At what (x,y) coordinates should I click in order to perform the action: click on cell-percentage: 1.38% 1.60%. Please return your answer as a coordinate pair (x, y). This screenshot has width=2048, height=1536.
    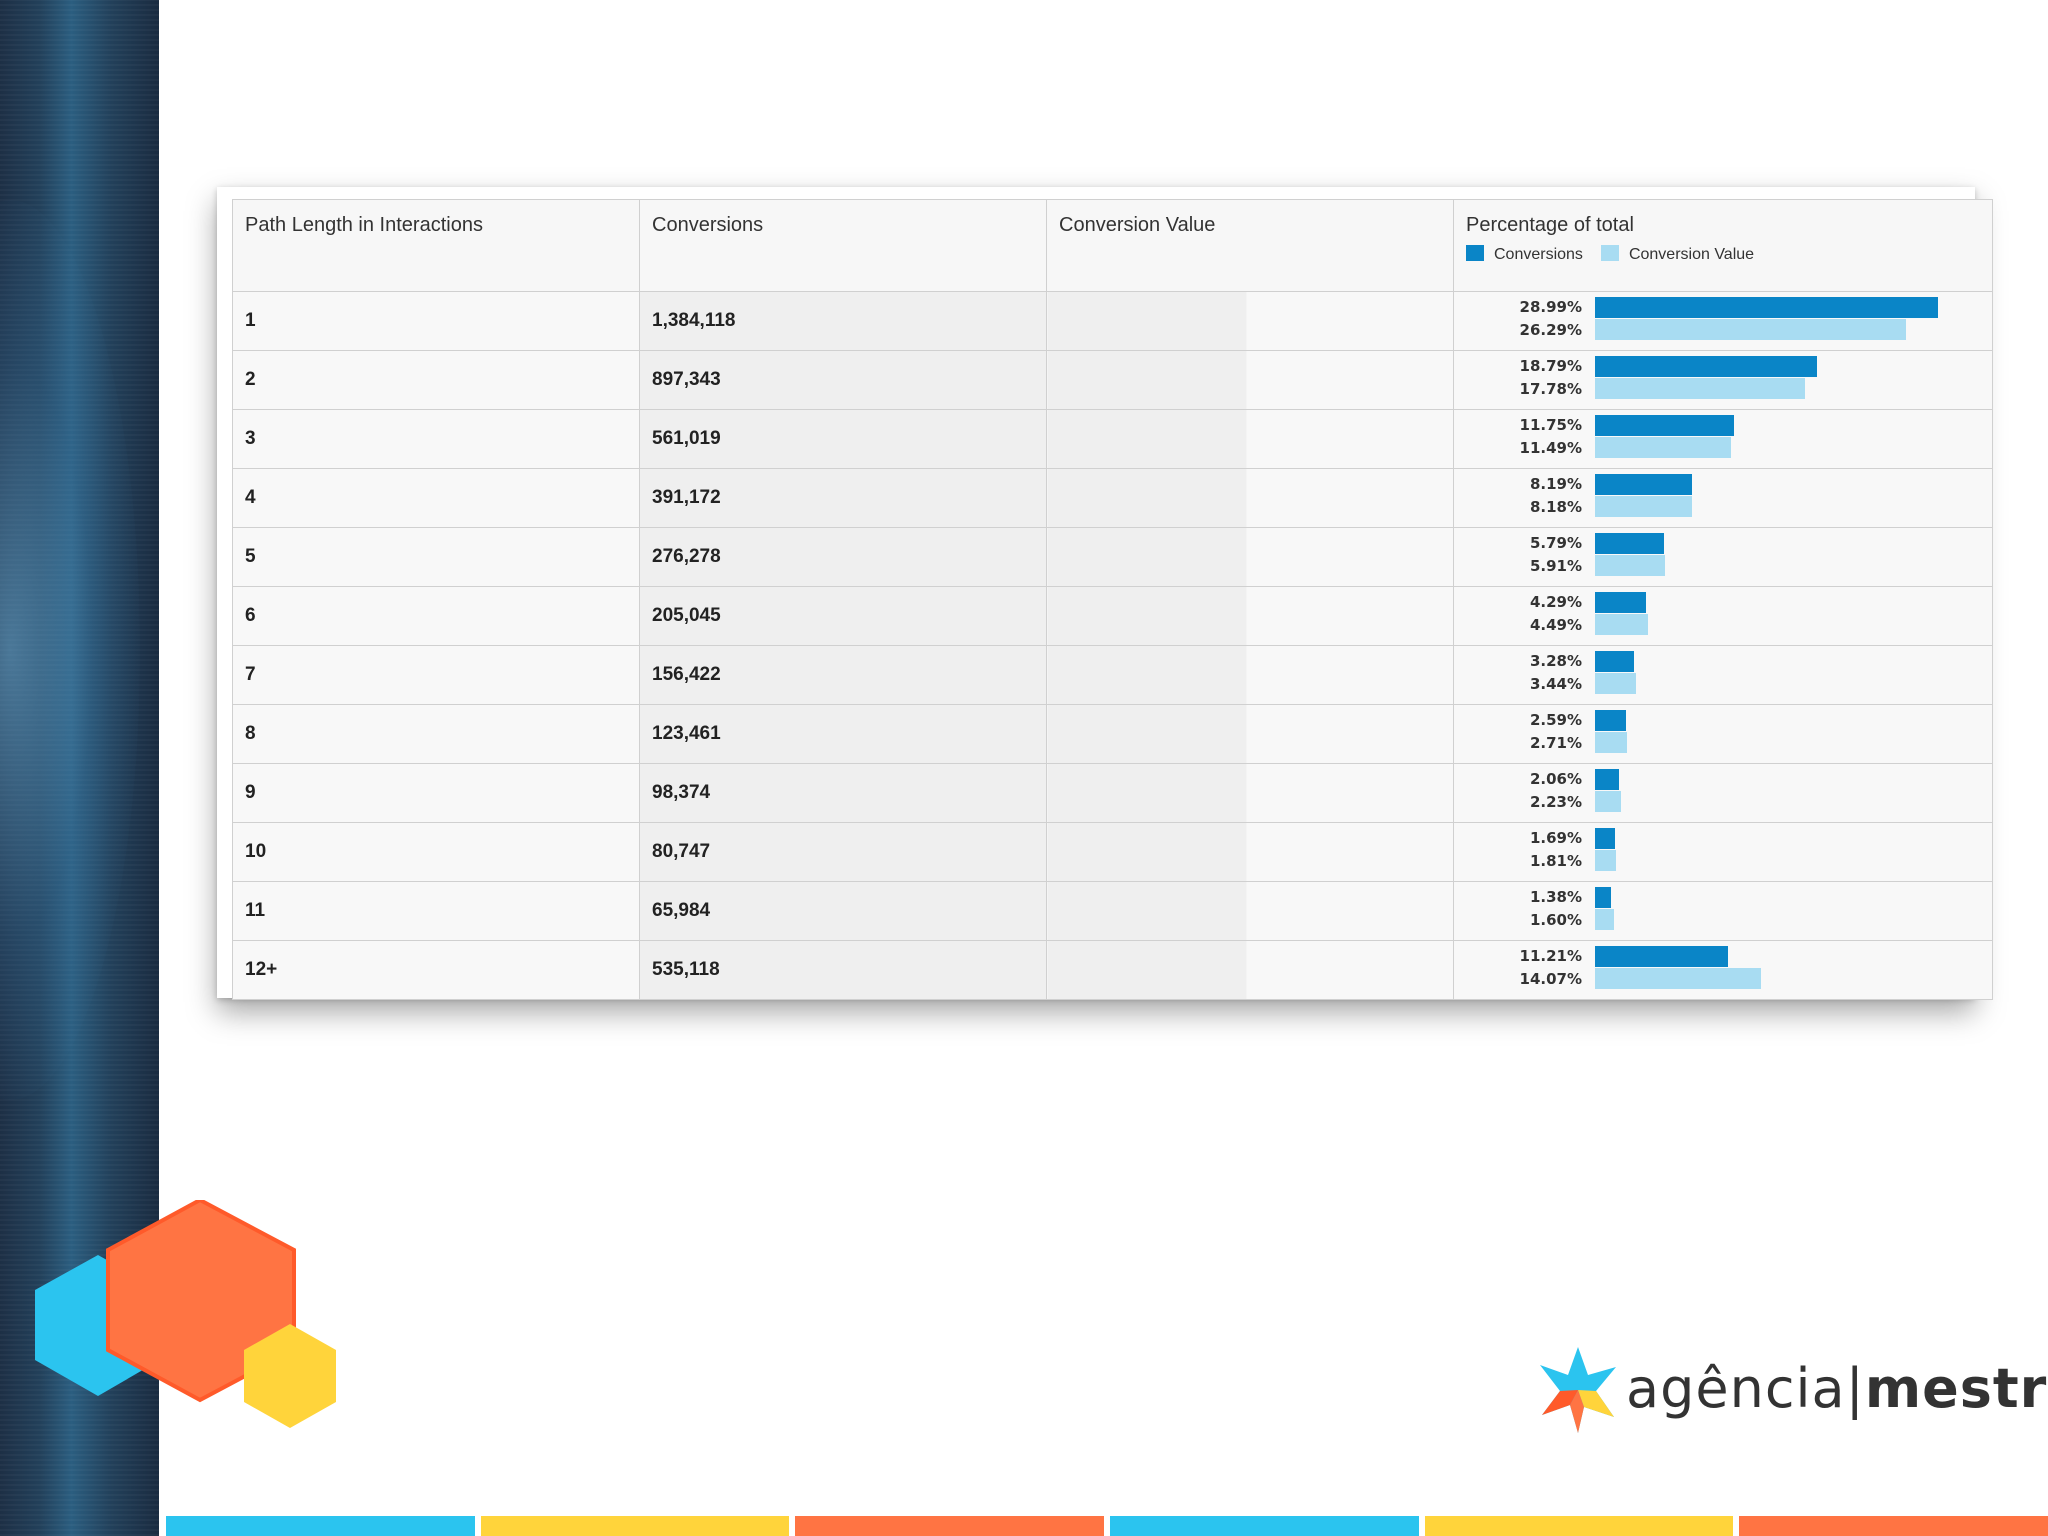
    Looking at the image, I should click on (1723, 911).